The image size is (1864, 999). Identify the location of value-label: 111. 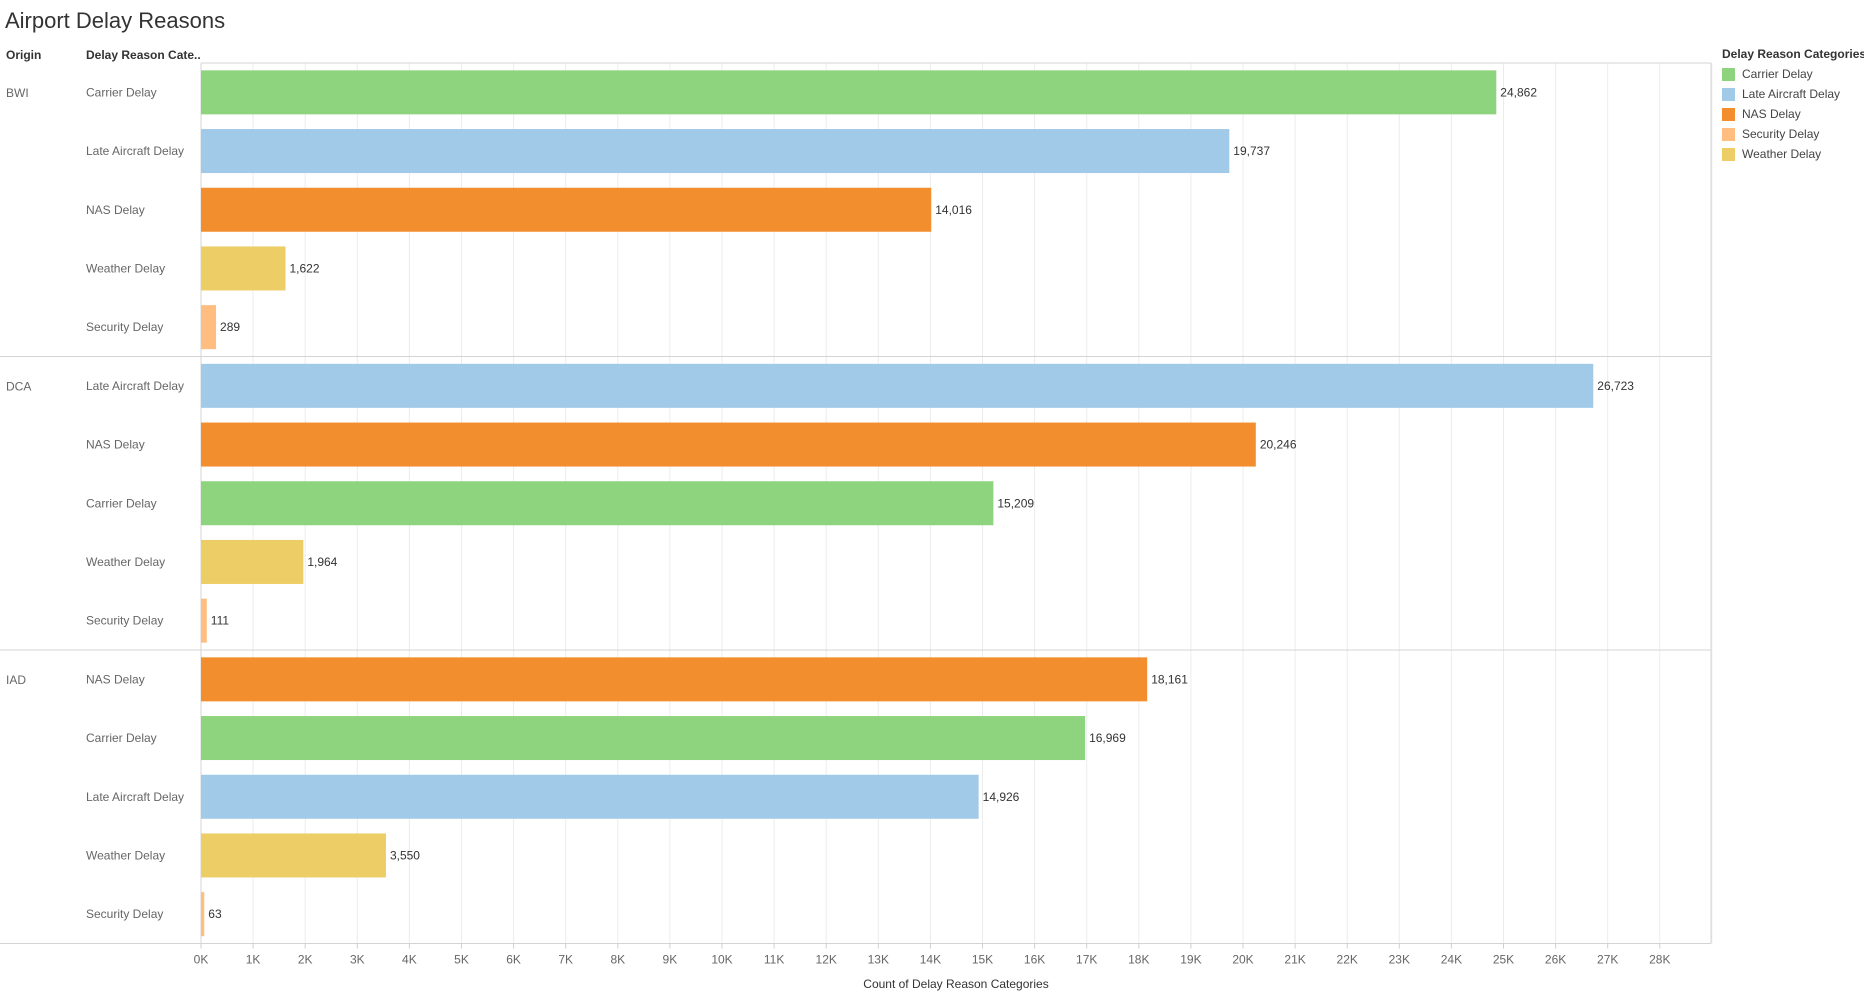
(220, 621).